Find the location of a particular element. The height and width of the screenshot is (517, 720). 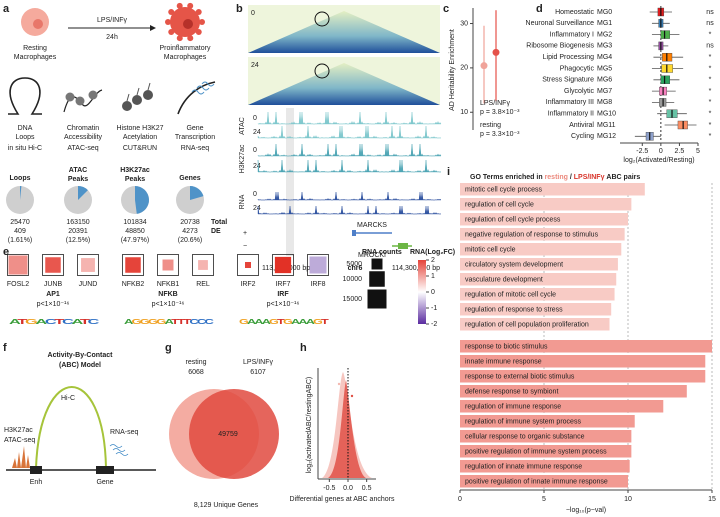

label: Phagocytic is located at coordinates (577, 68).